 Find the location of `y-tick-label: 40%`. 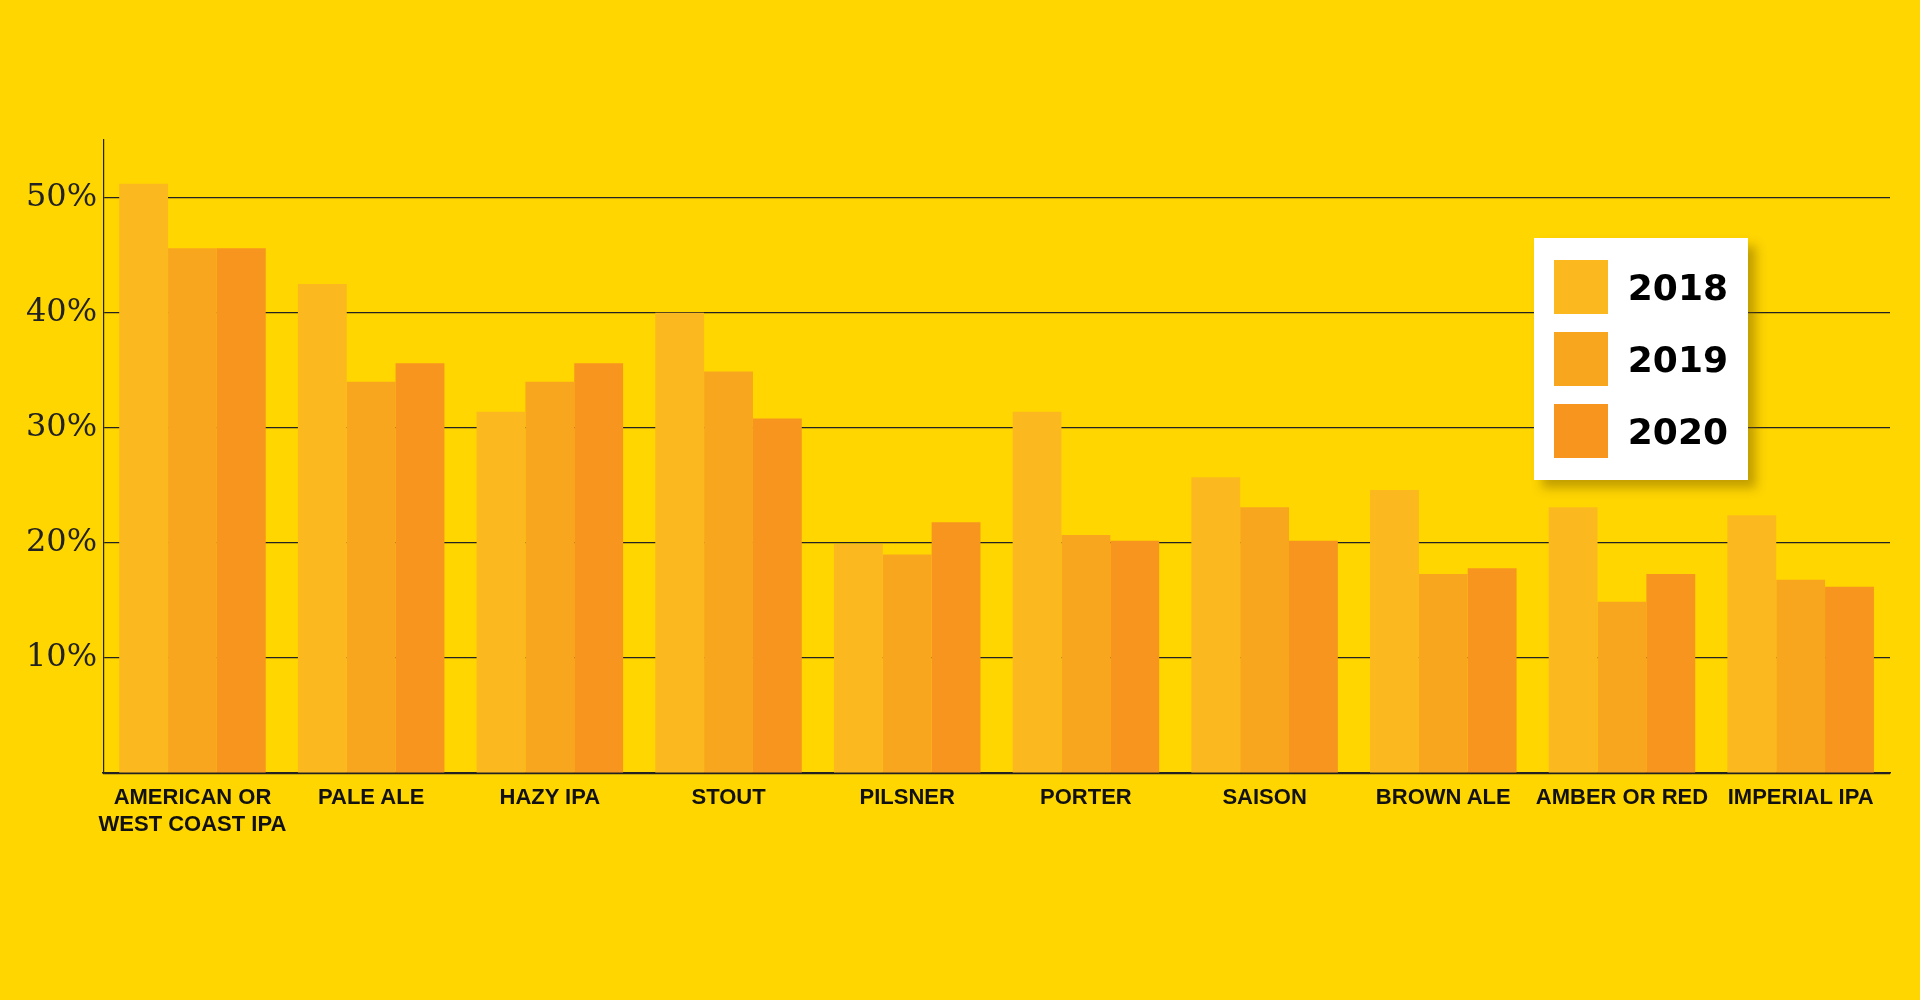

y-tick-label: 40% is located at coordinates (62, 310).